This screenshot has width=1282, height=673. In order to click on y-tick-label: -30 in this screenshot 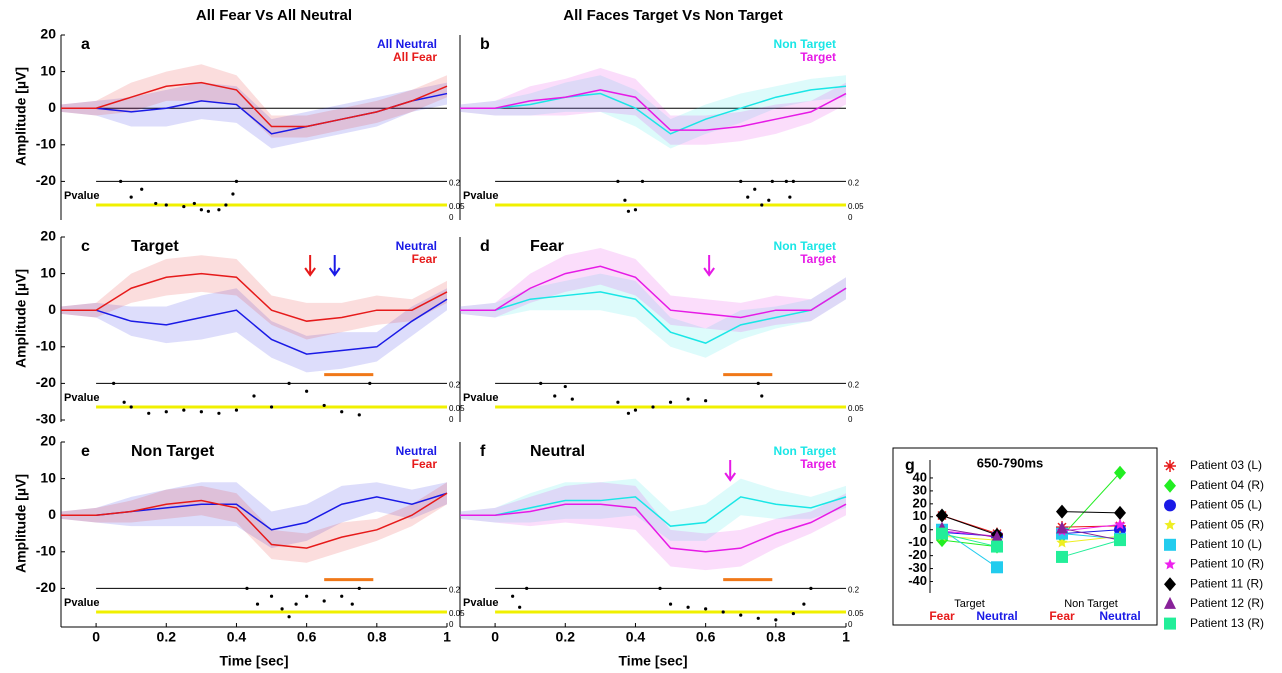, I will do `click(917, 567)`.